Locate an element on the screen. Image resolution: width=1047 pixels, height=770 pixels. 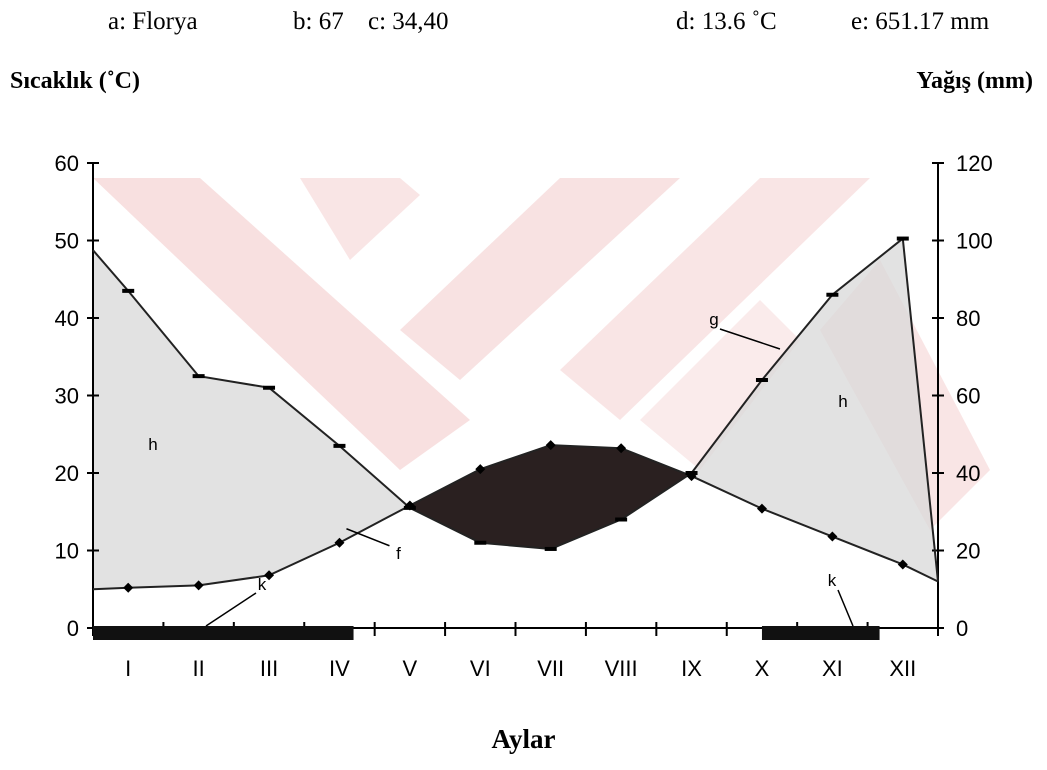
label-g: g is located at coordinates (713, 319).